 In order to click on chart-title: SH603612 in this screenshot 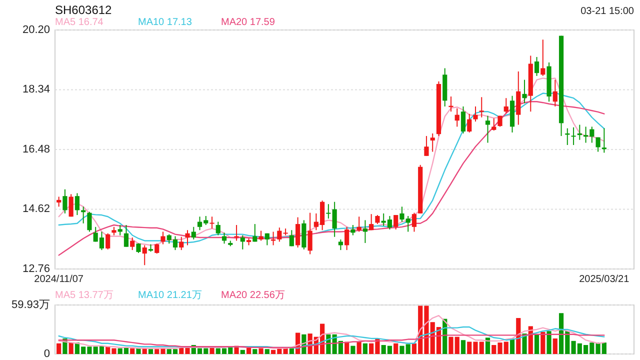, I will do `click(83, 10)`.